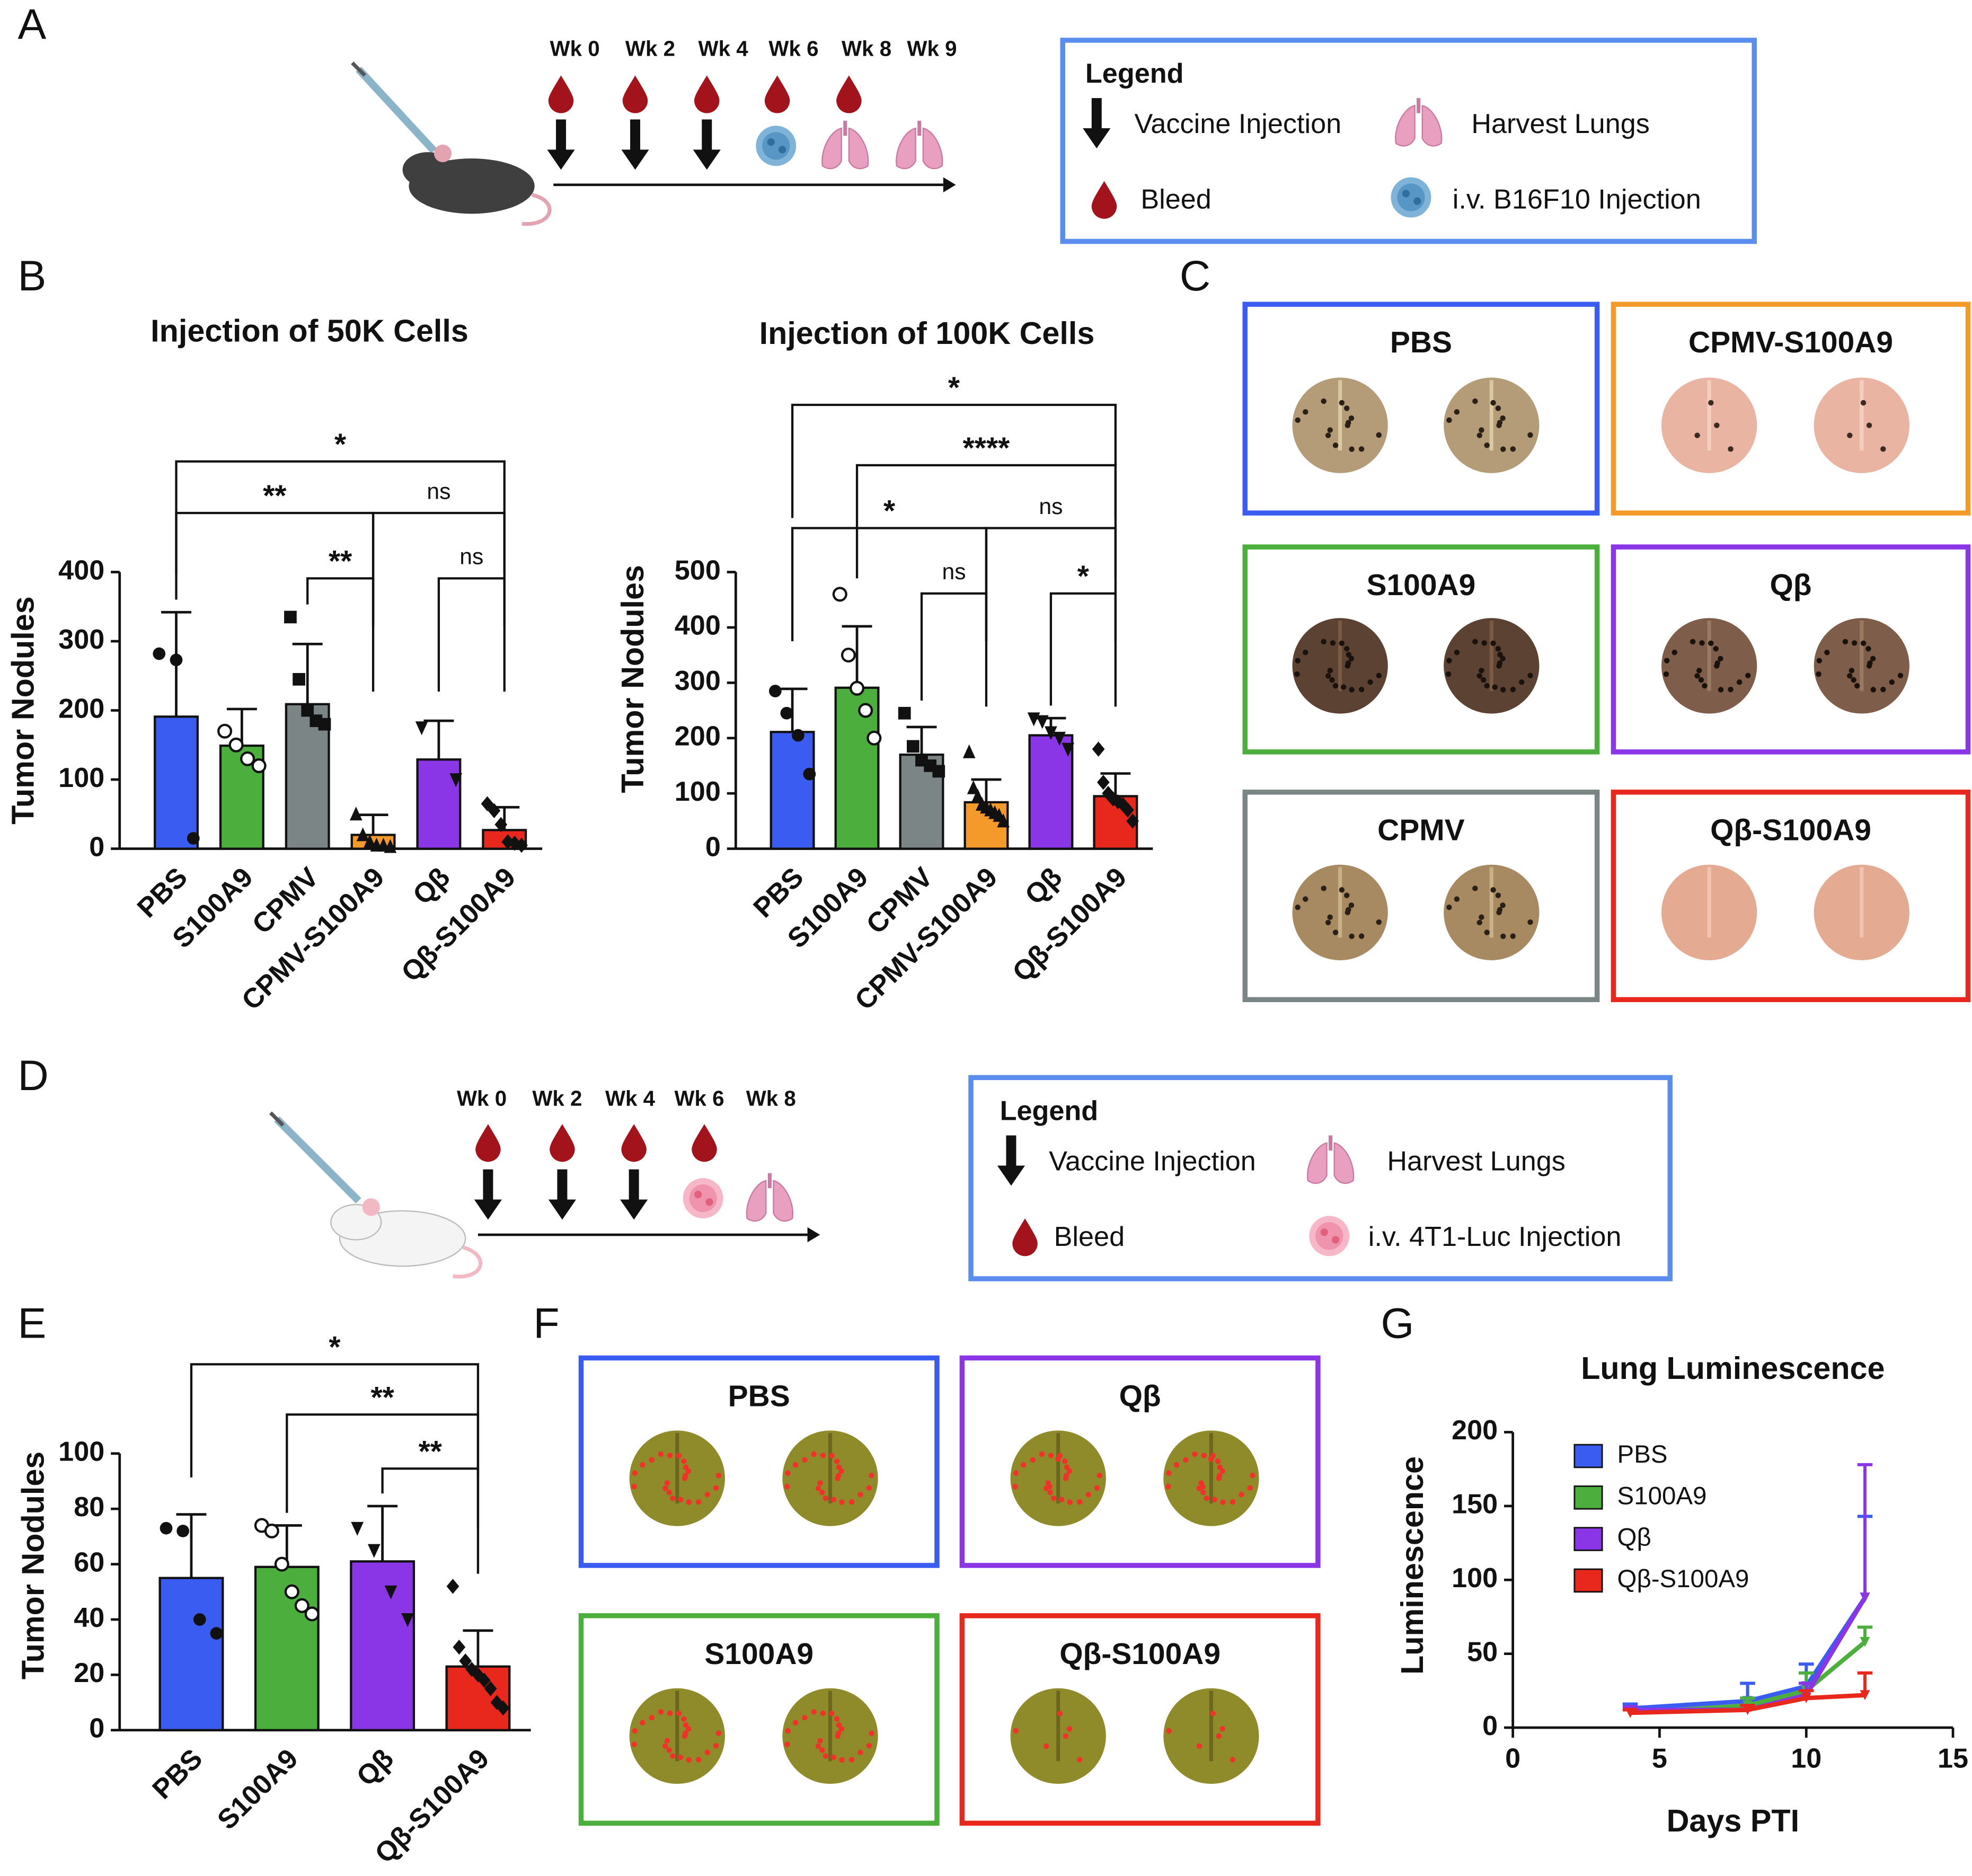 Image resolution: width=1972 pixels, height=1876 pixels. Describe the element at coordinates (1476, 1161) in the screenshot. I see `legend-item: Harvest Lungs` at that location.